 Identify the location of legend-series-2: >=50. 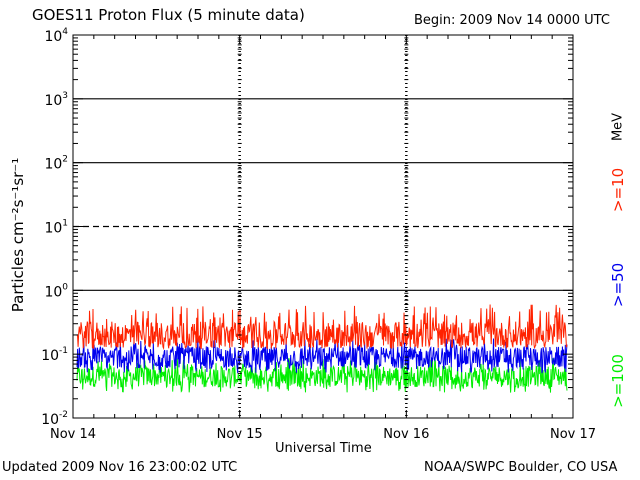
(618, 285).